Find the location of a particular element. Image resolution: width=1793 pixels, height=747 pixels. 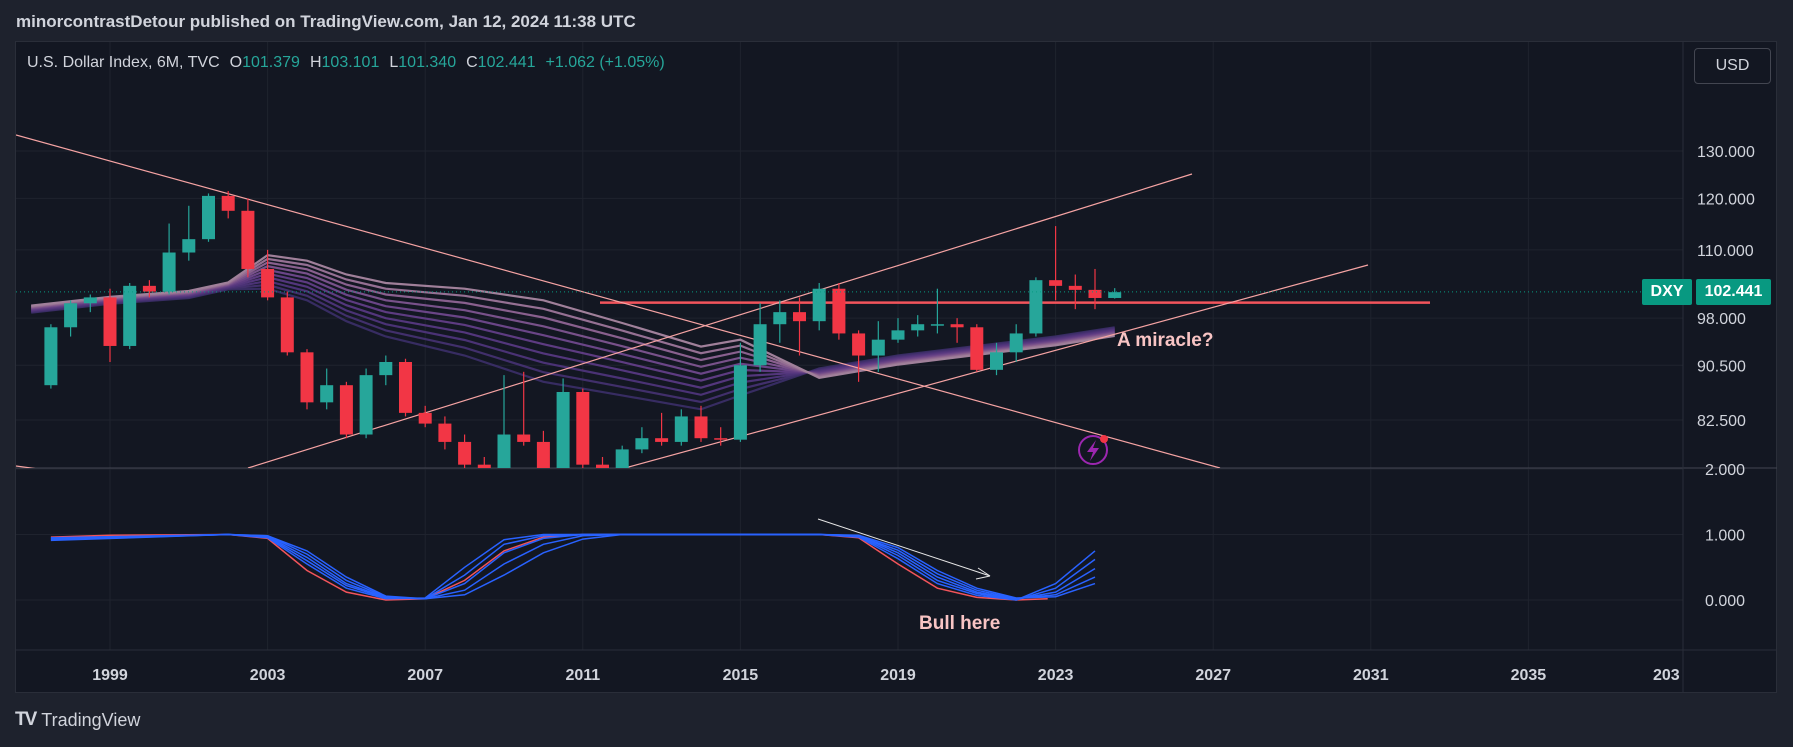

price-tag-symbol: DXY is located at coordinates (1667, 292).